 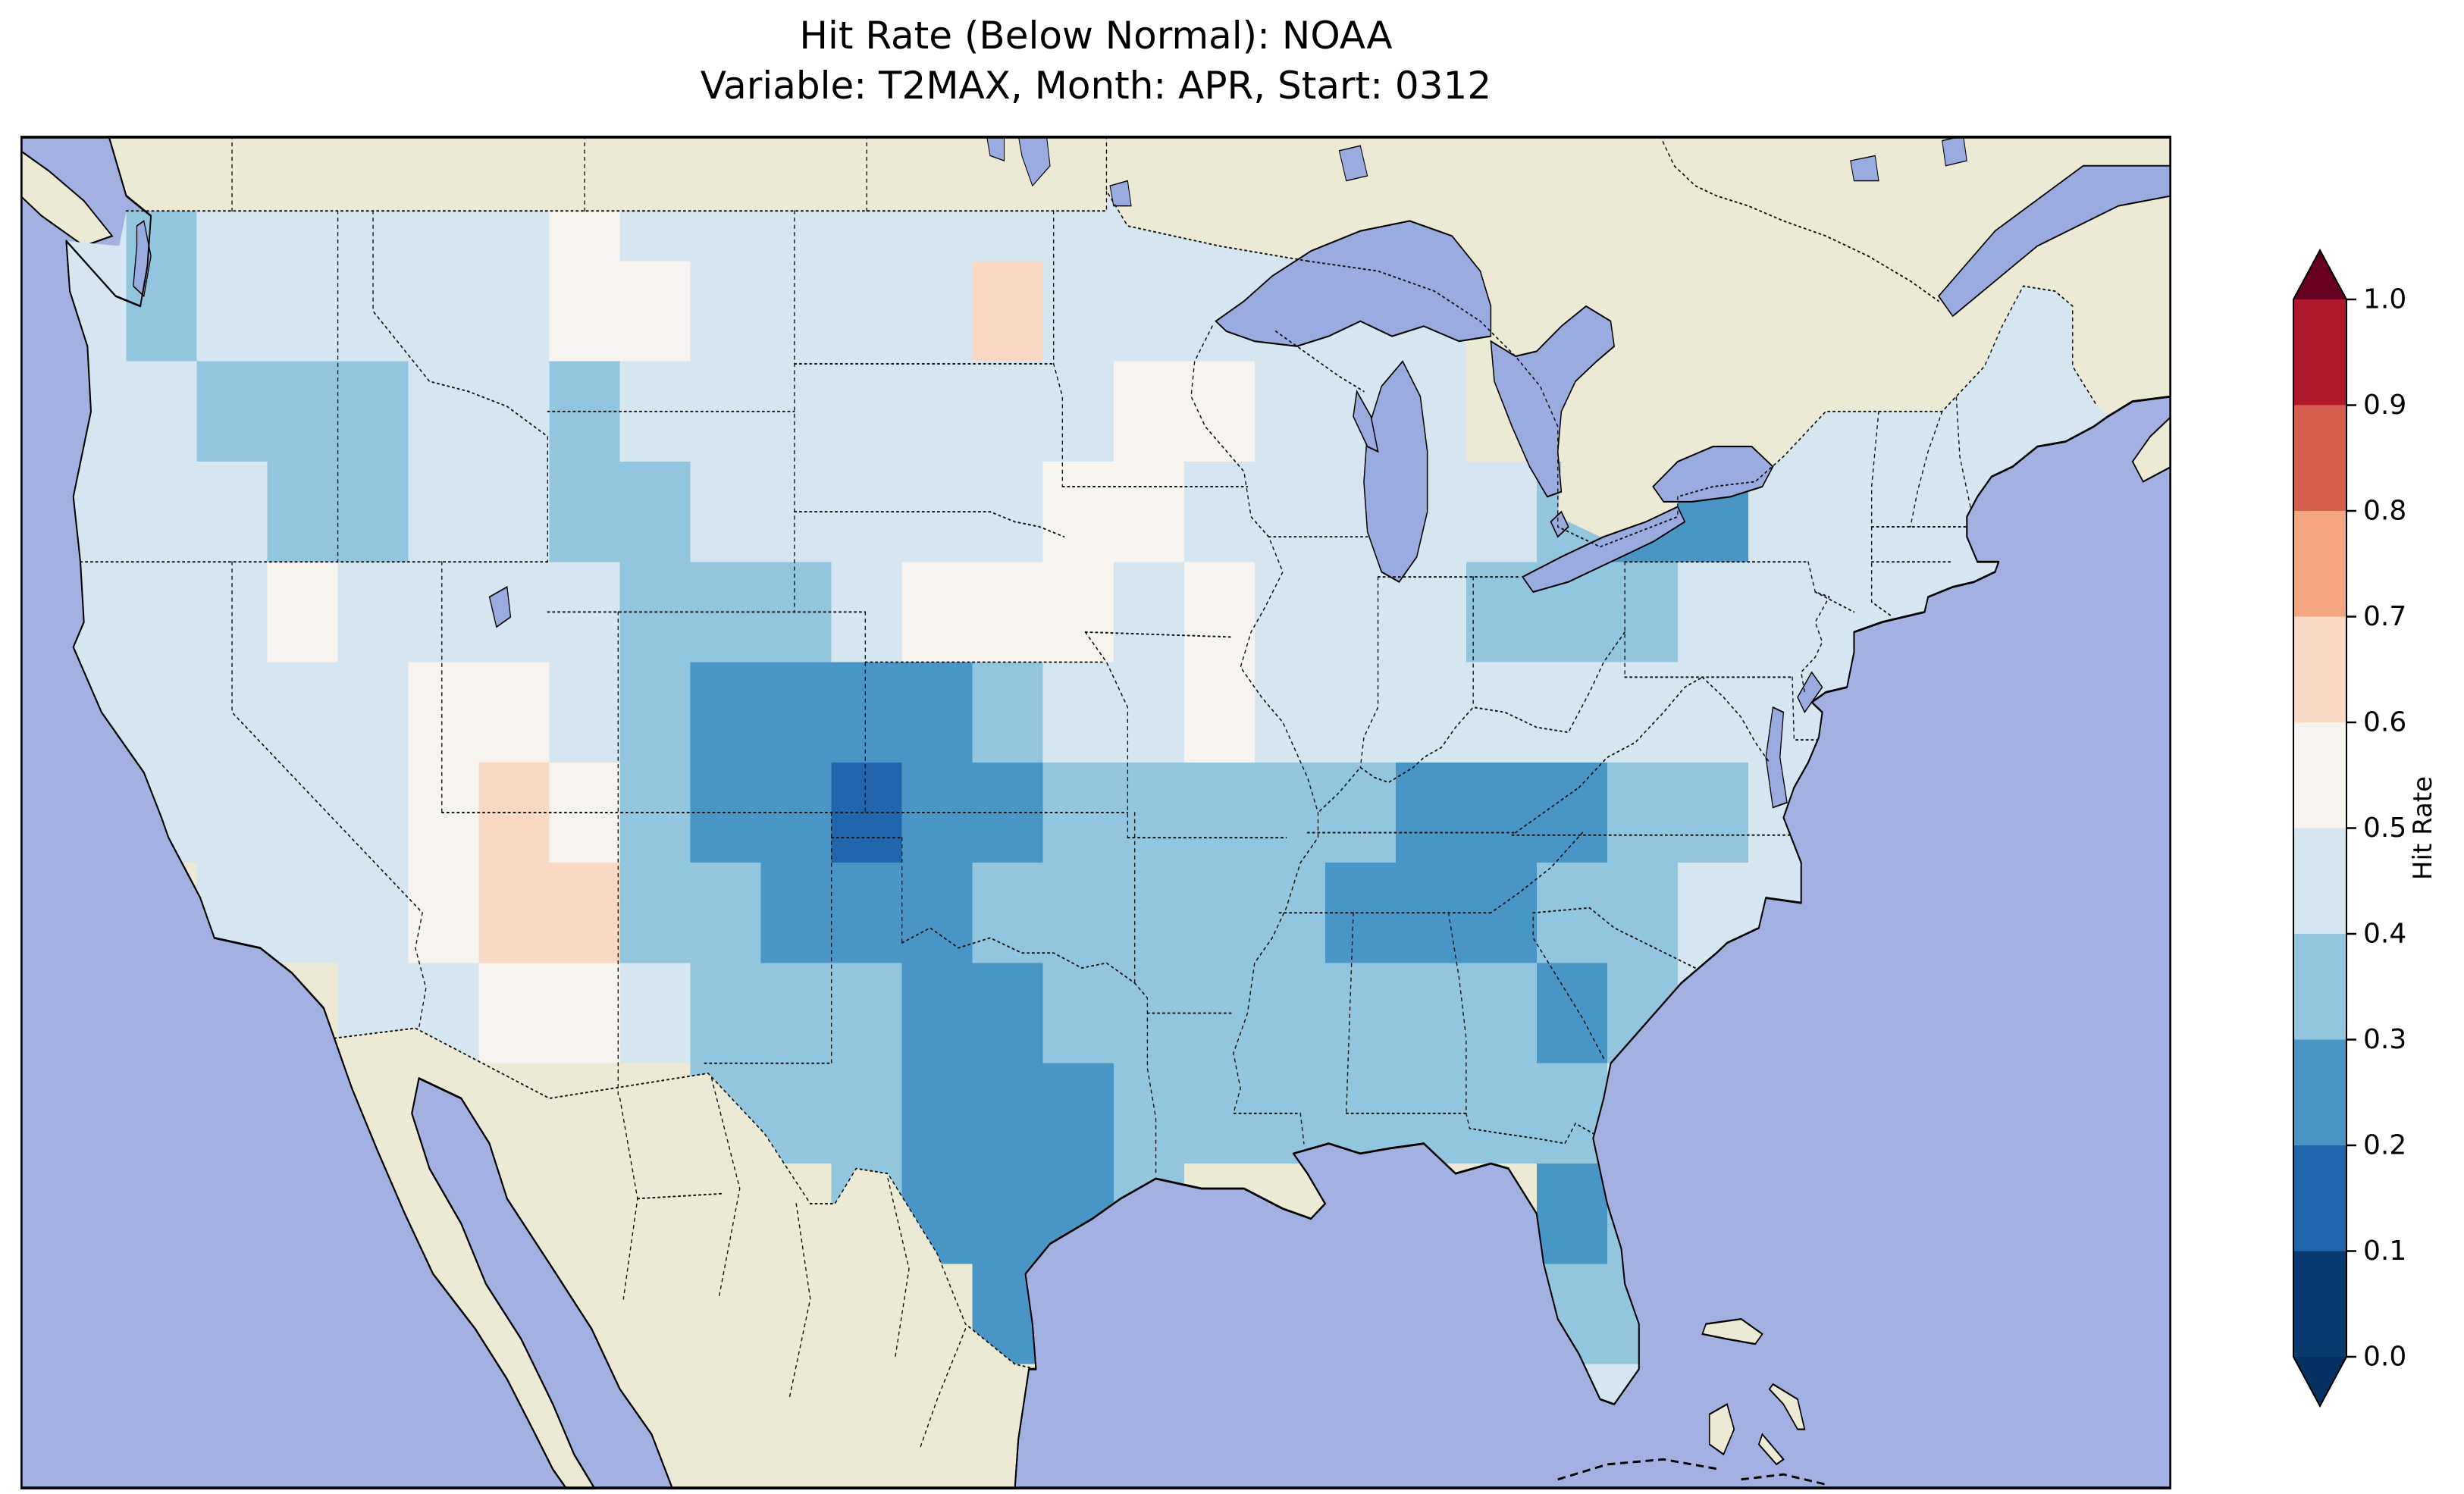 What do you see at coordinates (2384, 1357) in the screenshot?
I see `colorbar-tick-label: 0.0` at bounding box center [2384, 1357].